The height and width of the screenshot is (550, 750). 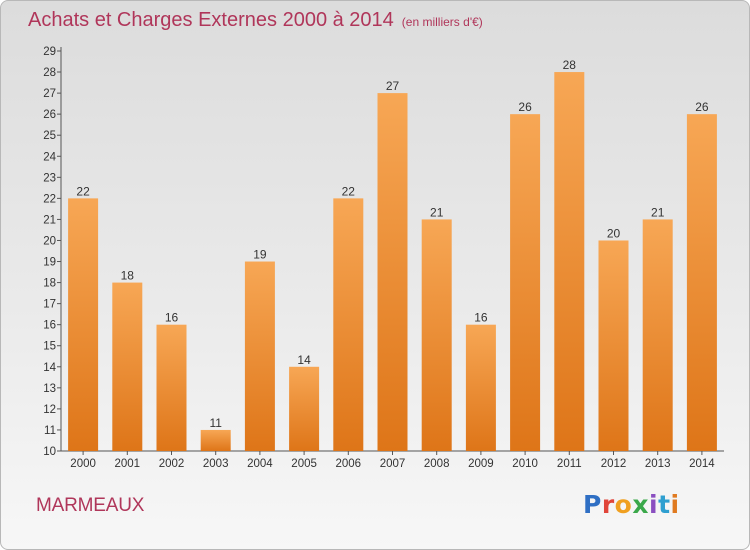 What do you see at coordinates (83, 464) in the screenshot?
I see `x-tick-label-2000: 2000` at bounding box center [83, 464].